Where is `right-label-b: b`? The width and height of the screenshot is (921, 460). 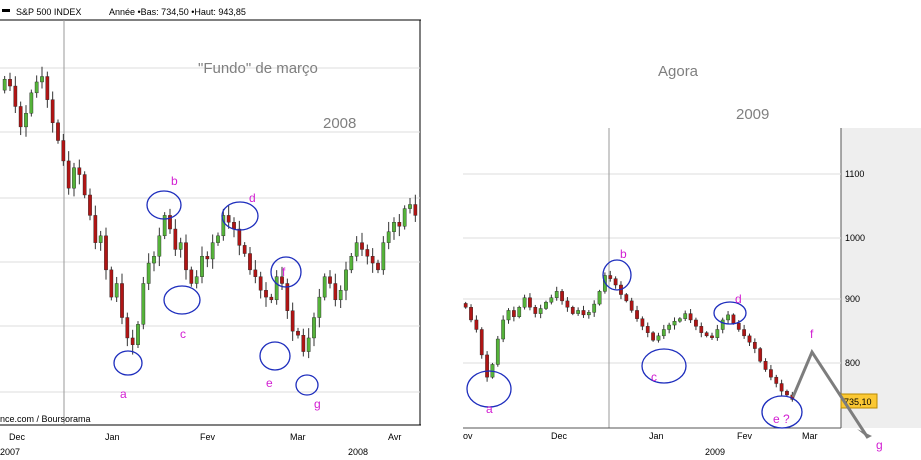
right-label-b: b is located at coordinates (623, 254).